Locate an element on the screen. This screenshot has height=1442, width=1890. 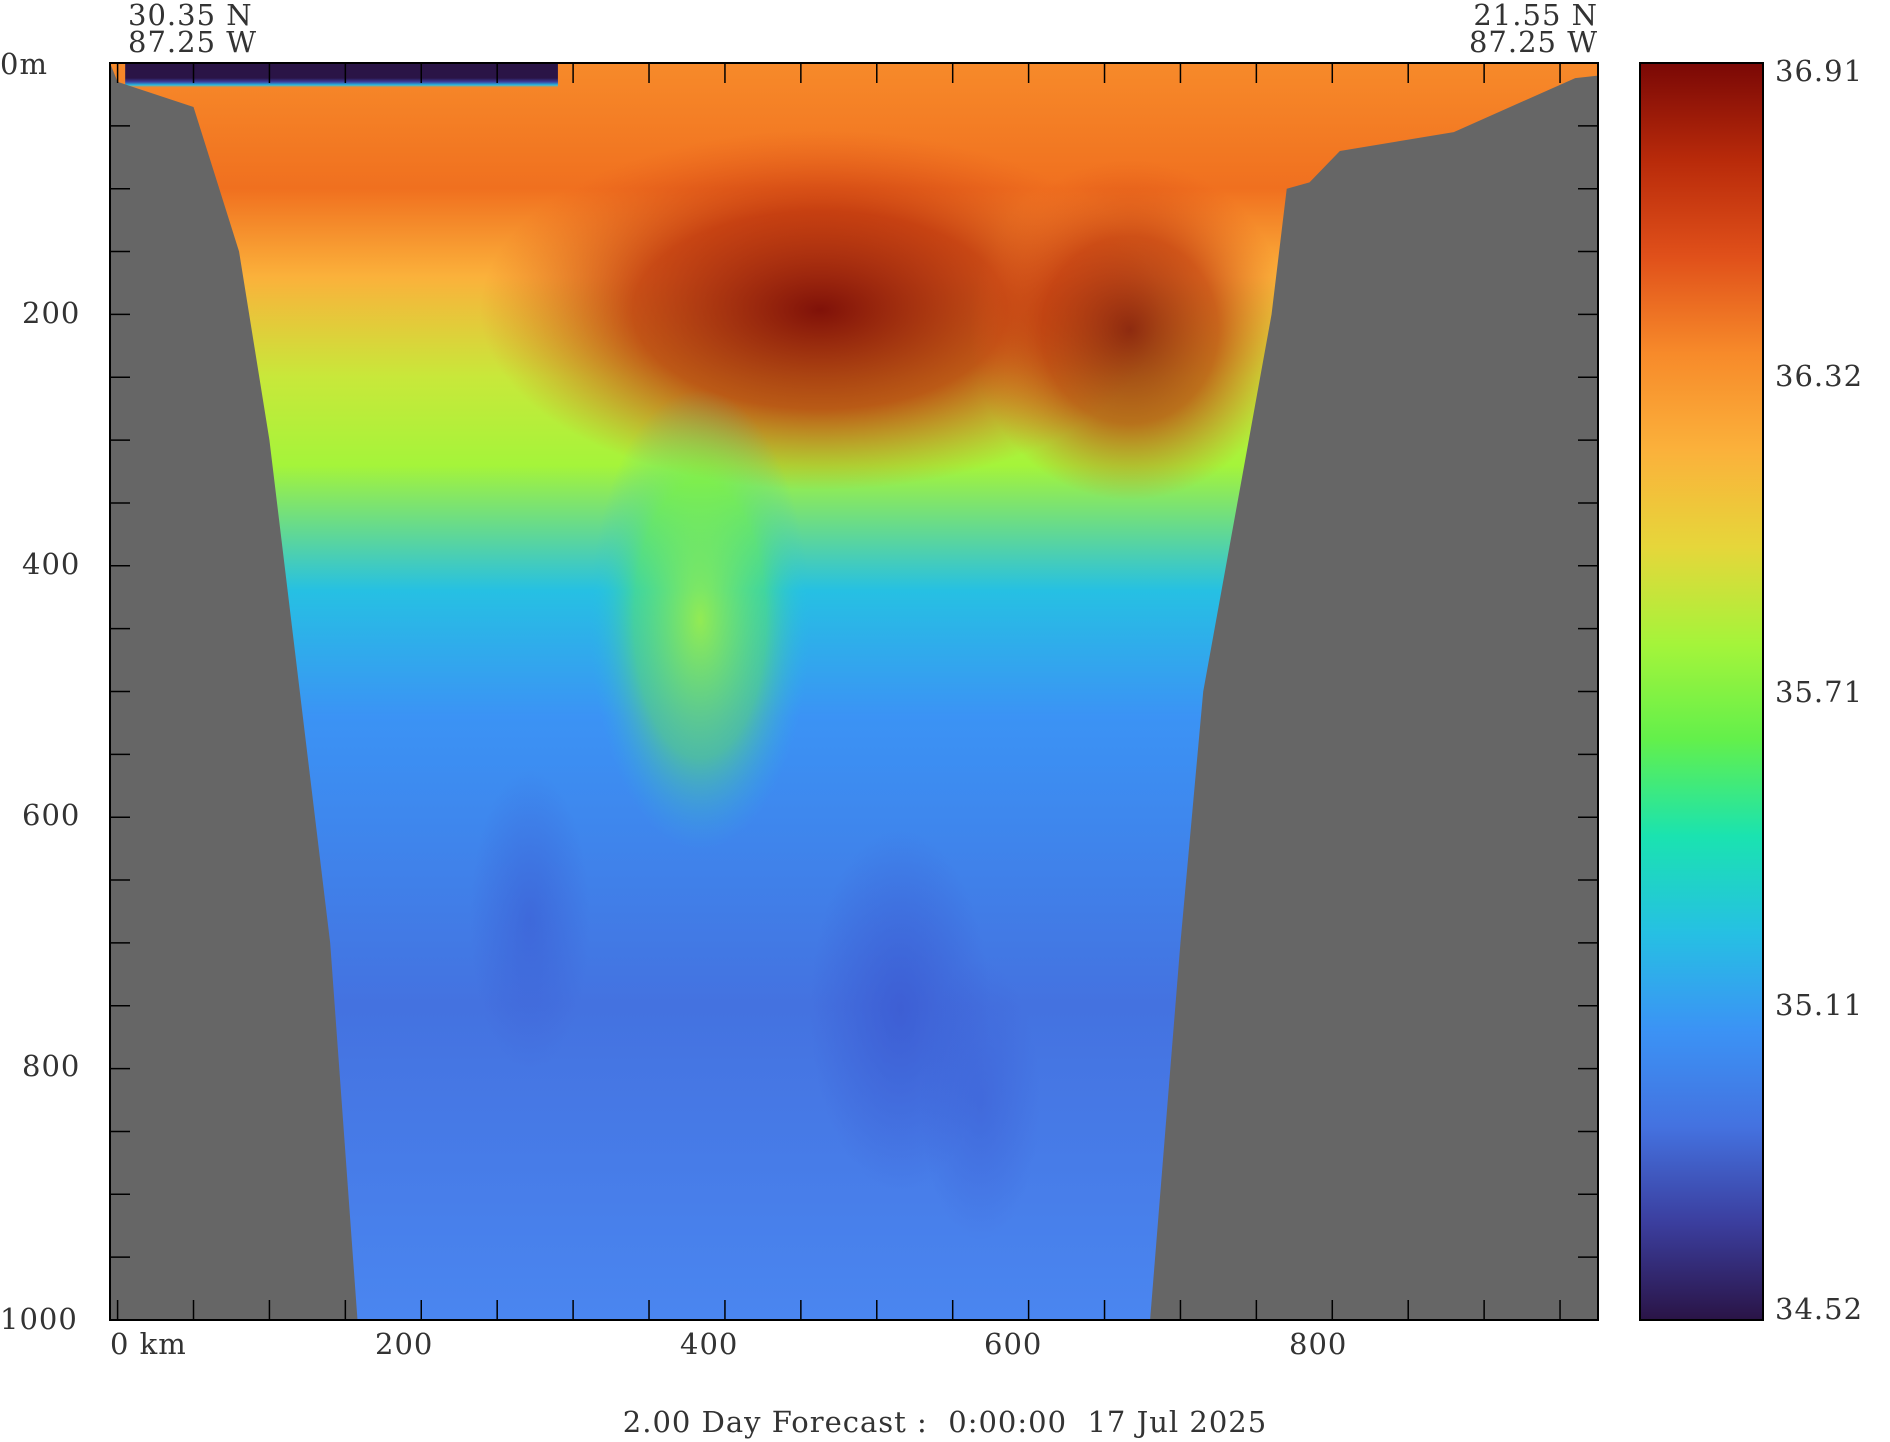
colorbar-label: 34.52 is located at coordinates (1819, 1309).